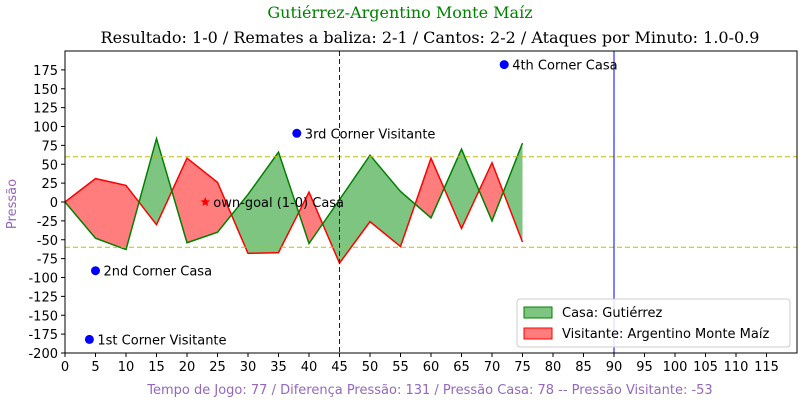  Describe the element at coordinates (665, 334) in the screenshot. I see `legend-label: Visitante: Argentino Monte Maíz` at that location.